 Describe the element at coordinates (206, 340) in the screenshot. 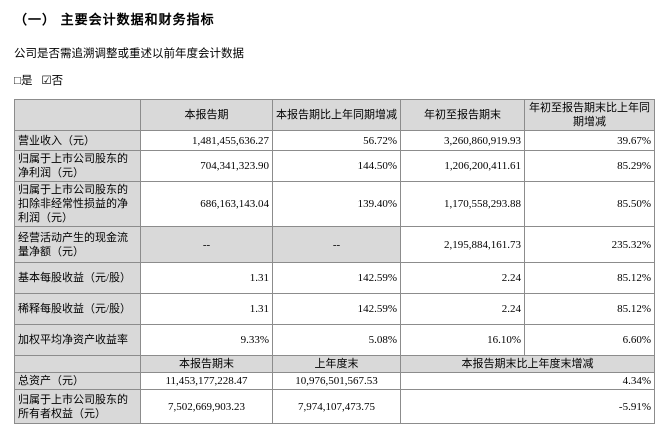

I see `roe-current: 9.33%` at that location.